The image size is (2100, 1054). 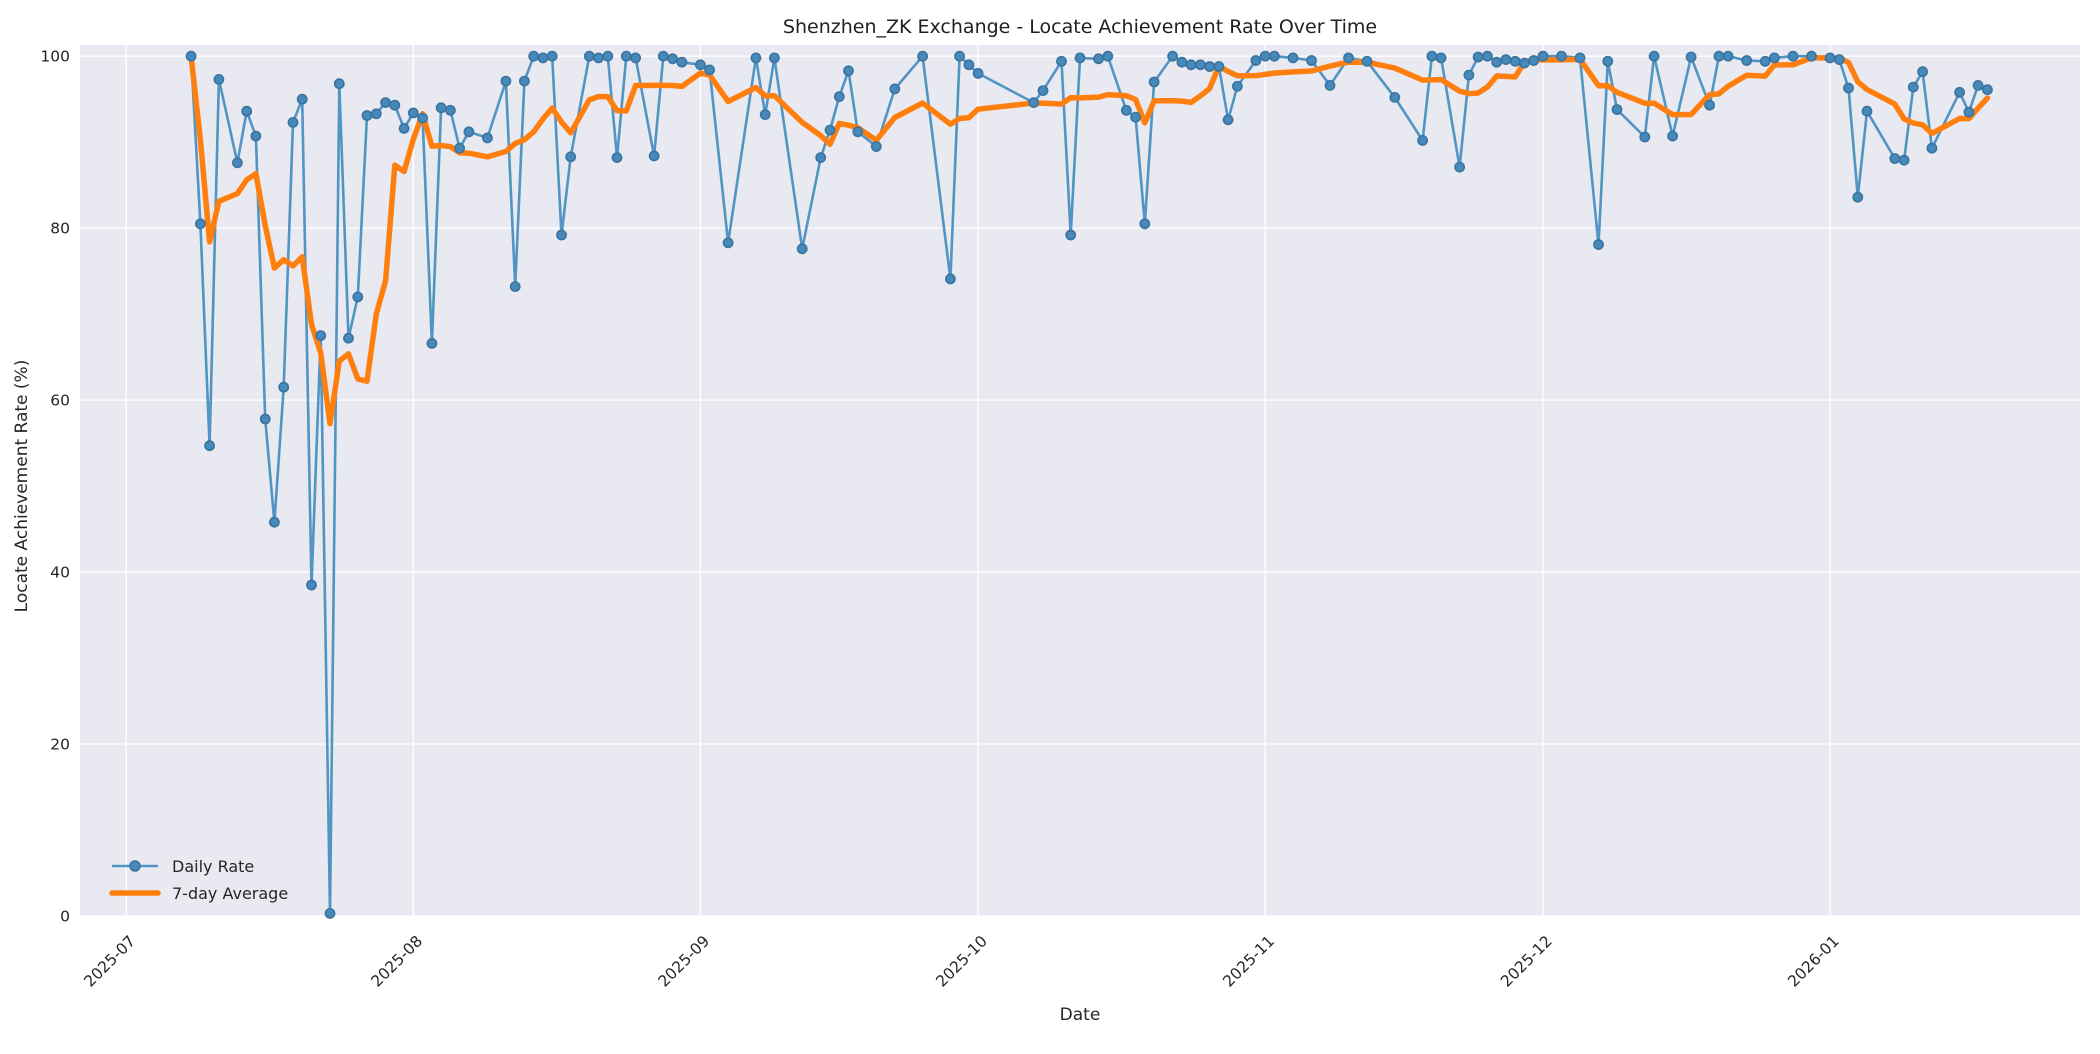 I want to click on legend-item-7day-average: 7-day Average, so click(x=198, y=893).